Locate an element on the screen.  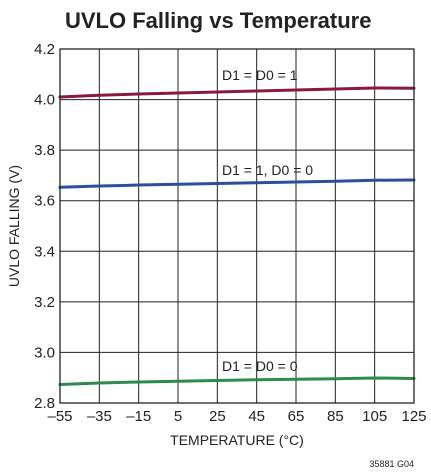
annotation-d1-d0-0: D1 = D0 = 0 is located at coordinates (260, 366).